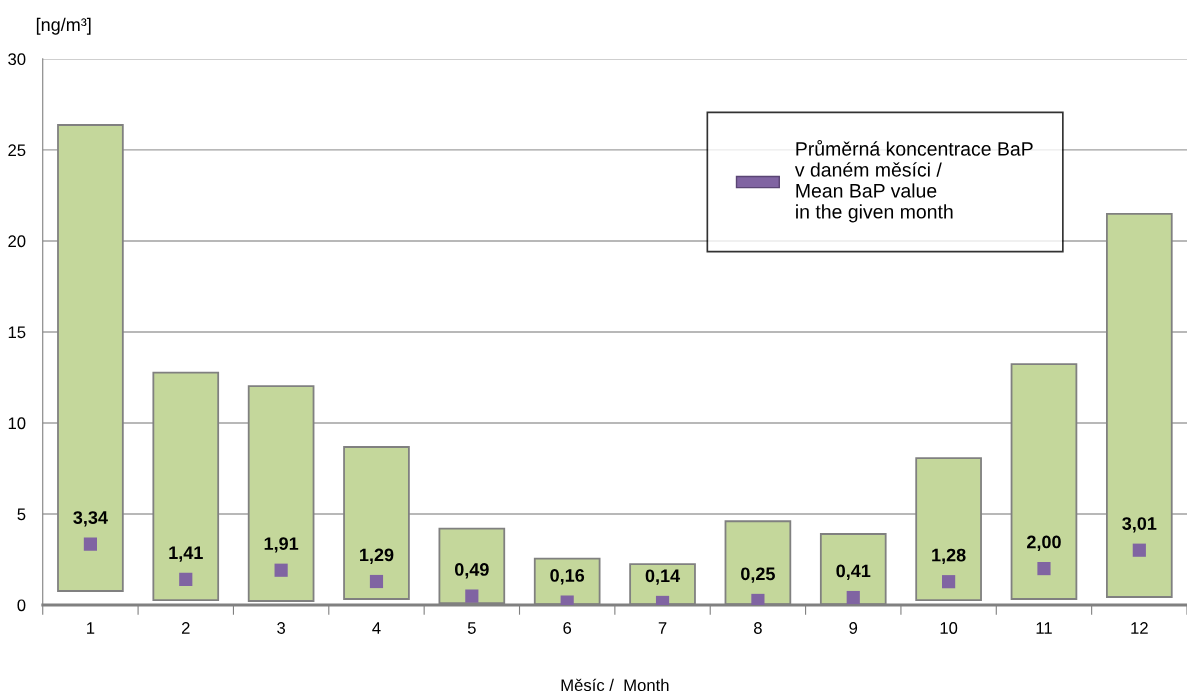 Image resolution: width=1187 pixels, height=693 pixels. What do you see at coordinates (949, 556) in the screenshot?
I see `data-label: 1,28` at bounding box center [949, 556].